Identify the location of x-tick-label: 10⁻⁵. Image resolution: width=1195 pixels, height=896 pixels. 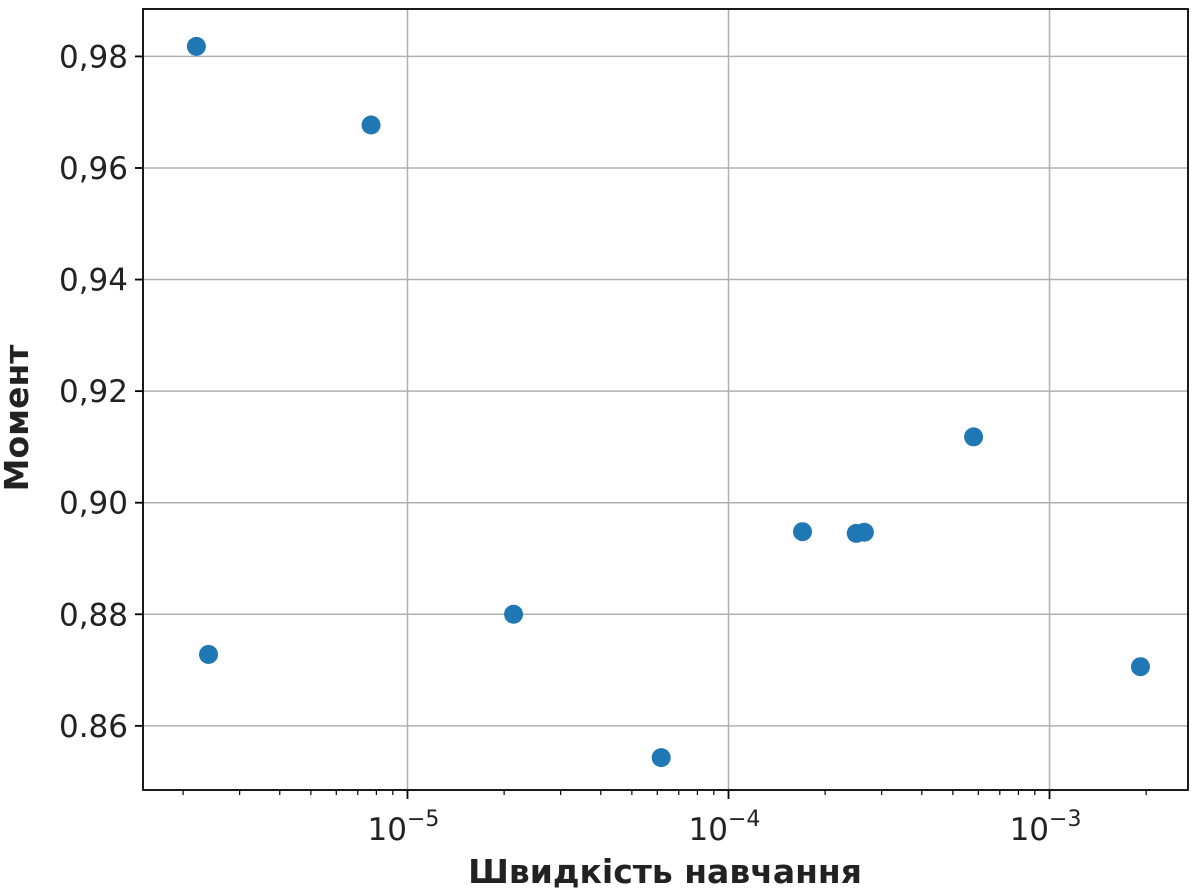
(404, 827).